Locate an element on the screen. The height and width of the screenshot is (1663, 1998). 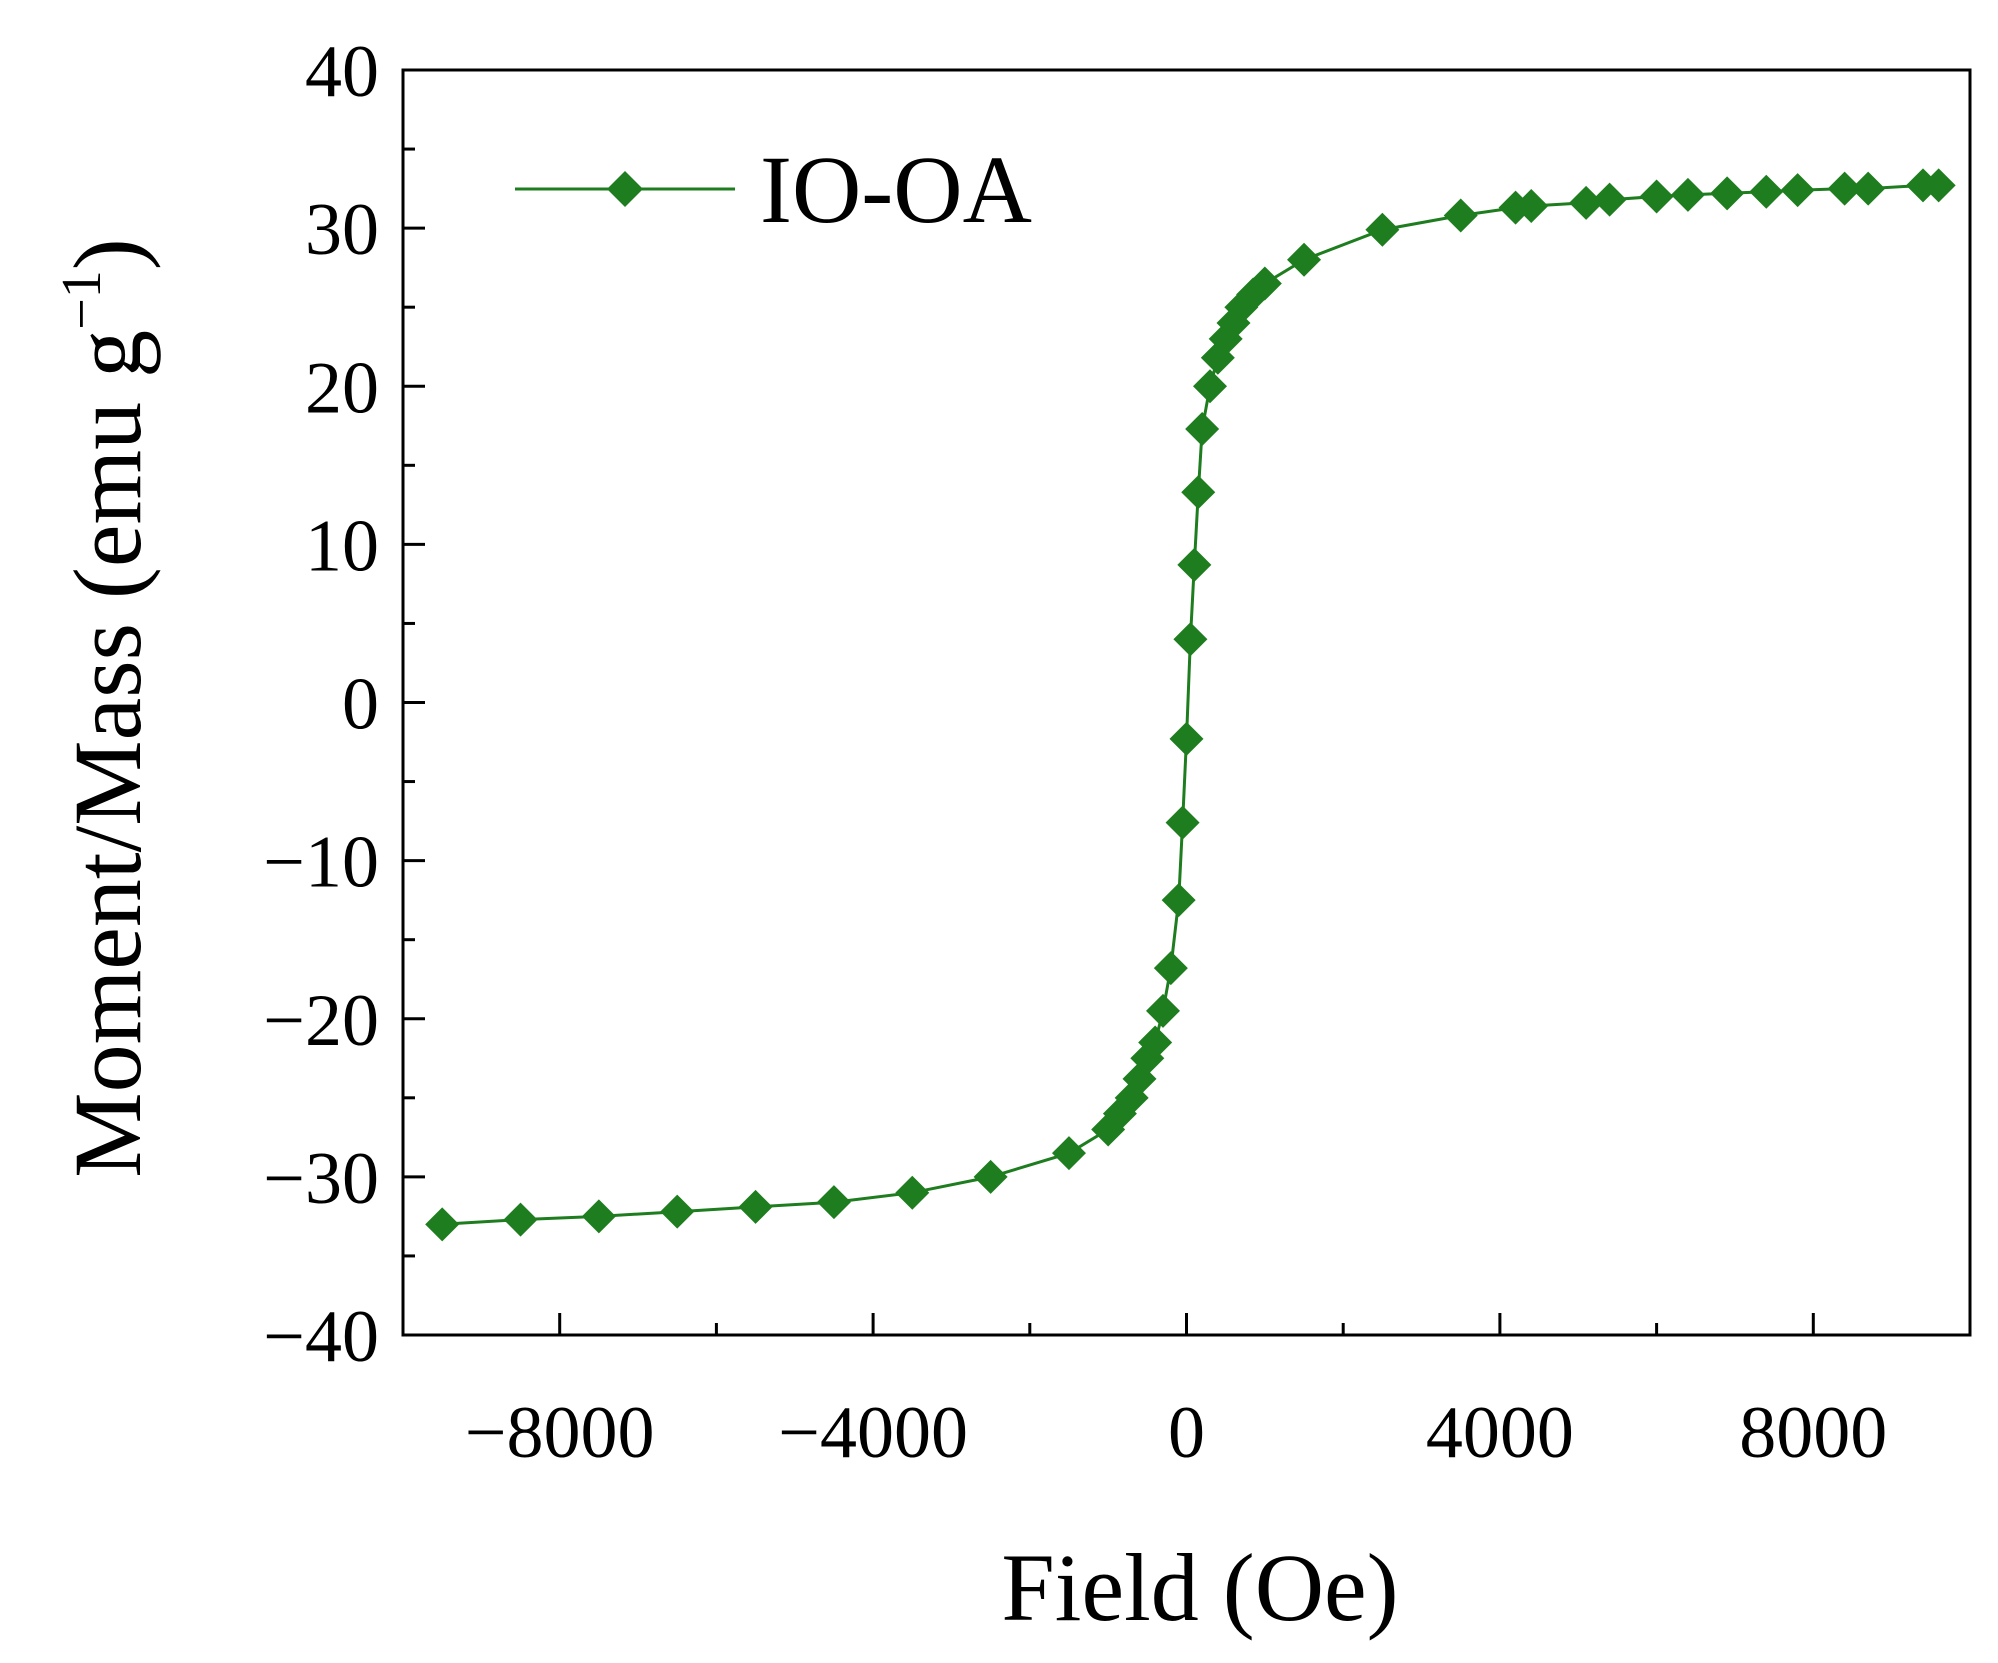
svg-text: Moment/Mass (emu g−1) is located at coordinates (106, 707).